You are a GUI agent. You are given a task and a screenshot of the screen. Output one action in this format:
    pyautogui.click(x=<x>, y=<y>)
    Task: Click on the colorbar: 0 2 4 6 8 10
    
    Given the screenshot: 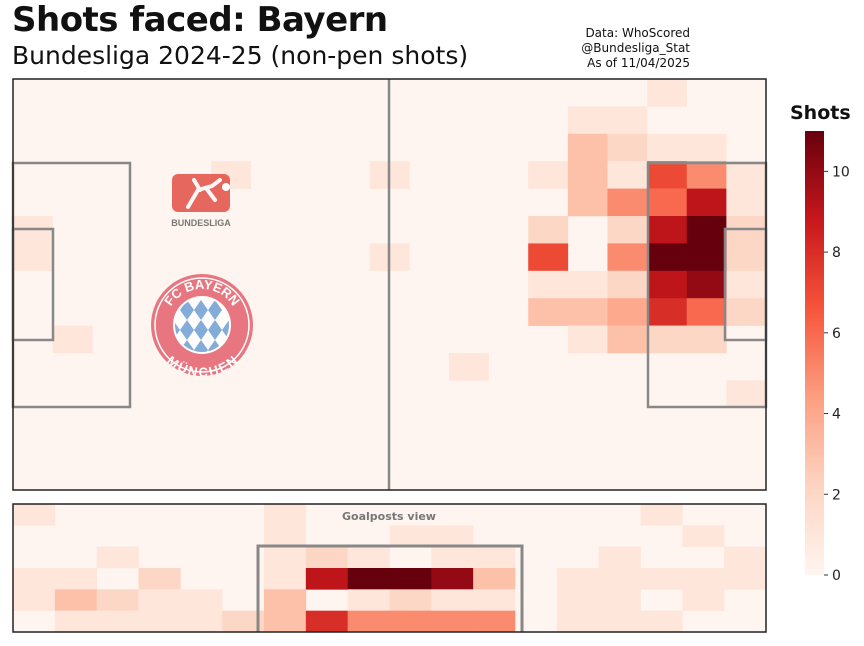 What is the action you would take?
    pyautogui.click(x=827, y=357)
    